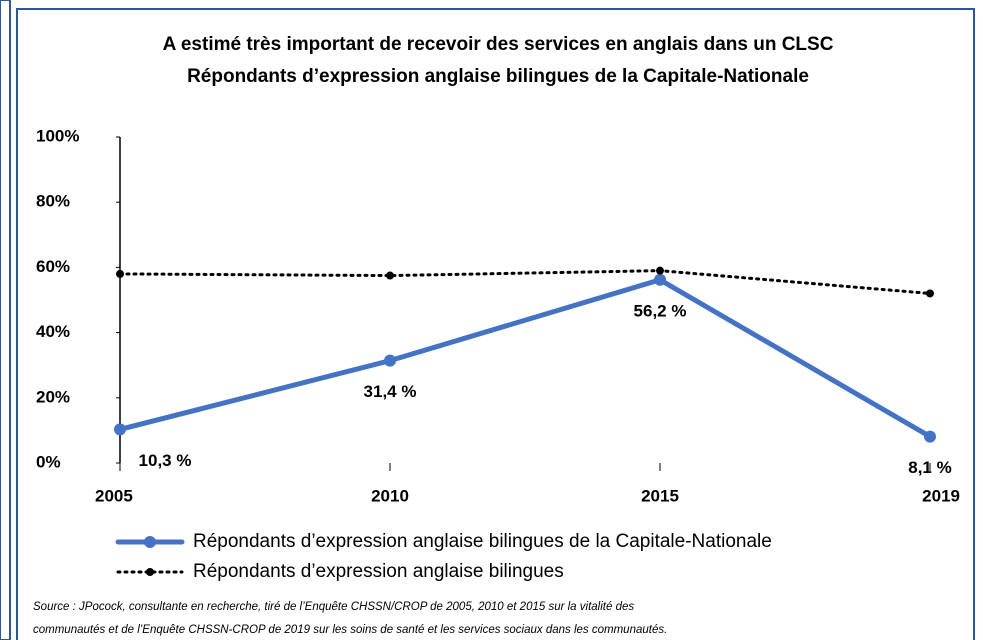 This screenshot has width=983, height=640. Describe the element at coordinates (53, 331) in the screenshot. I see `y-tick-label: 40%` at that location.